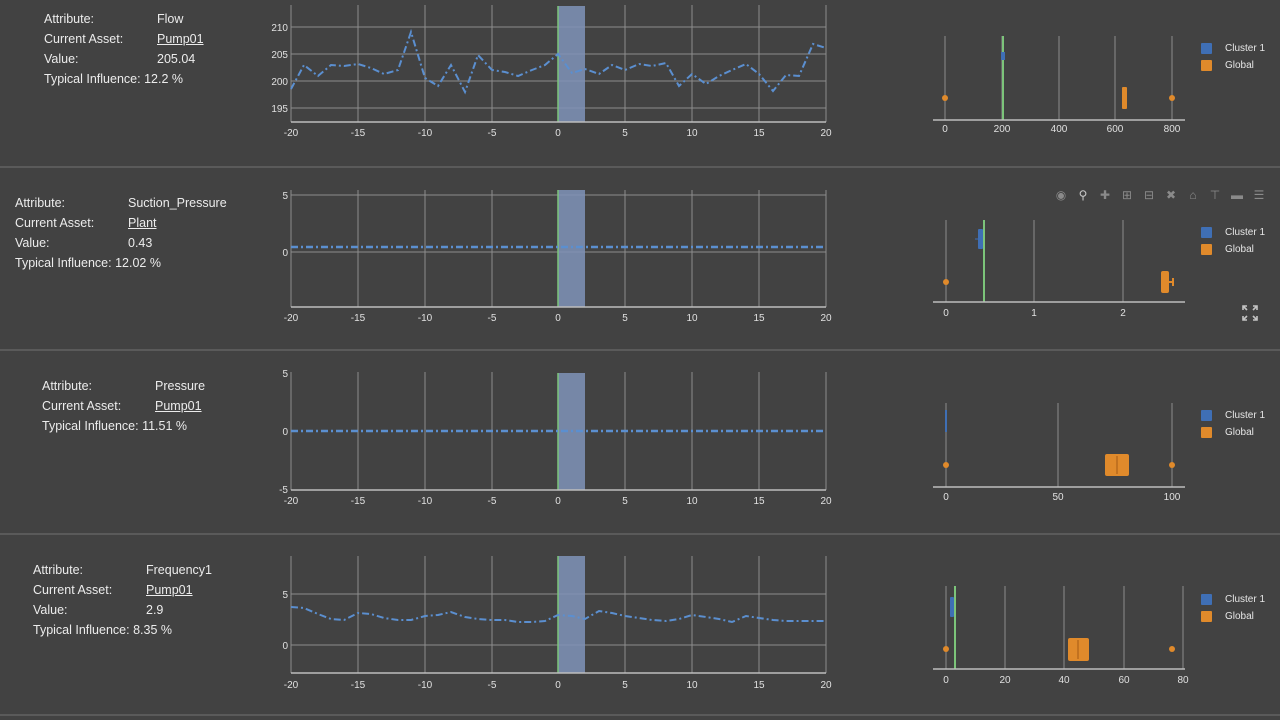  I want to click on zoom-out-icon: ⊟, so click(1149, 195).